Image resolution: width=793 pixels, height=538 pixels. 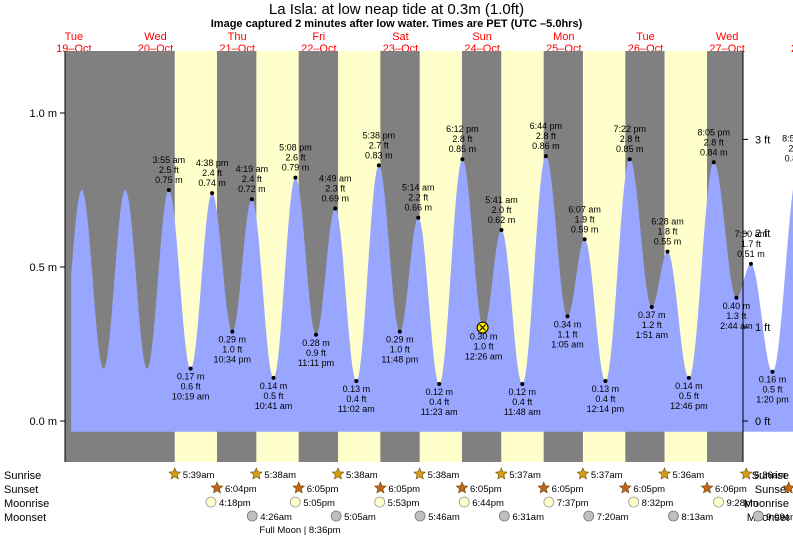 What do you see at coordinates (400, 350) in the screenshot?
I see `tide-feet-label: 1.0 ft` at bounding box center [400, 350].